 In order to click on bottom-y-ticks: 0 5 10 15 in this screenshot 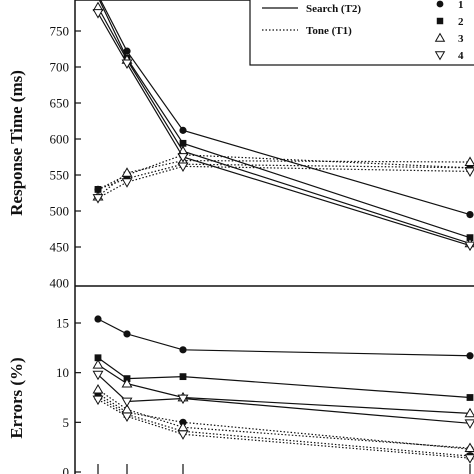, I will do `click(68, 395)`.